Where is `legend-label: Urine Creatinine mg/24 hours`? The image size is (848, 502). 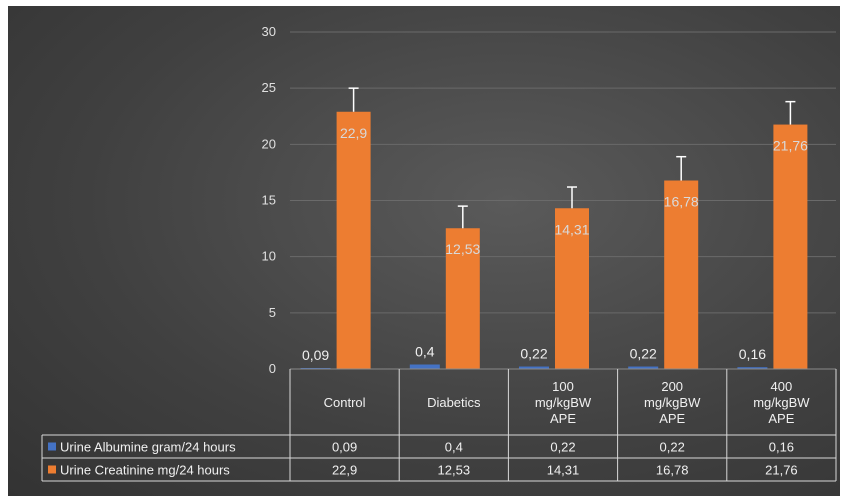
legend-label: Urine Creatinine mg/24 hours is located at coordinates (145, 470).